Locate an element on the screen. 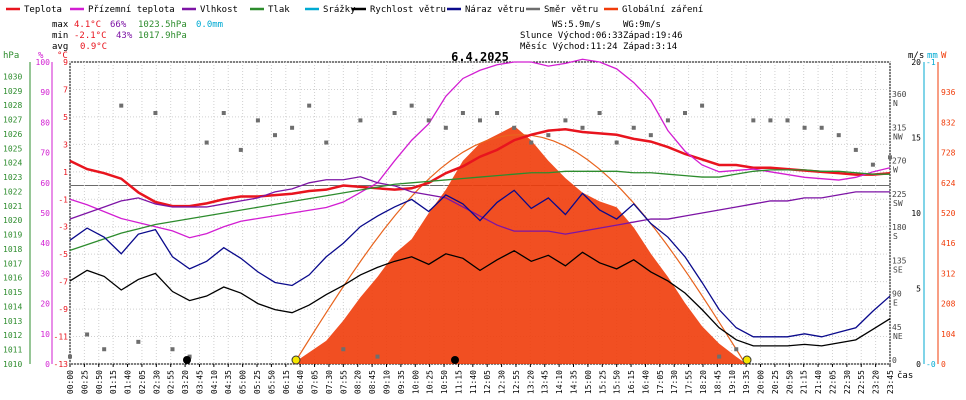  hum-tick-1: 10 is located at coordinates (45, 334).